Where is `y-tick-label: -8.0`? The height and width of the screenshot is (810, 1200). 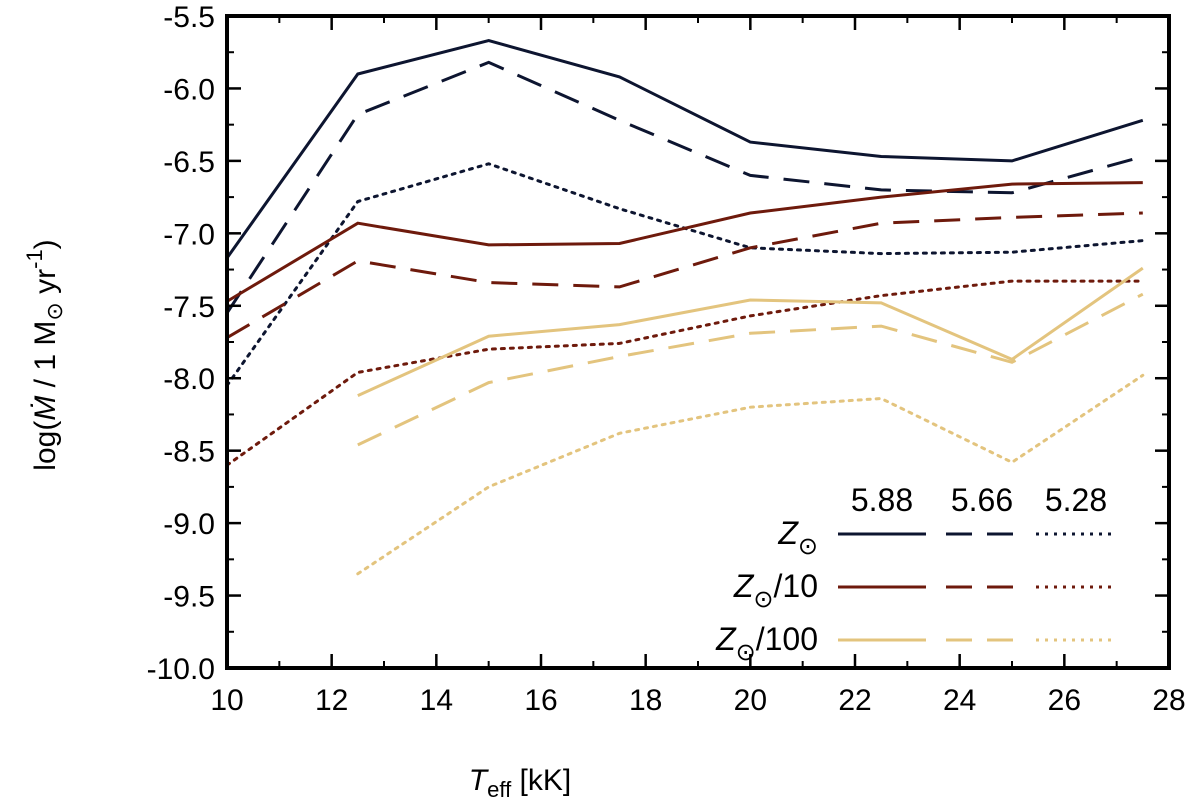 y-tick-label: -8.0 is located at coordinates (189, 379).